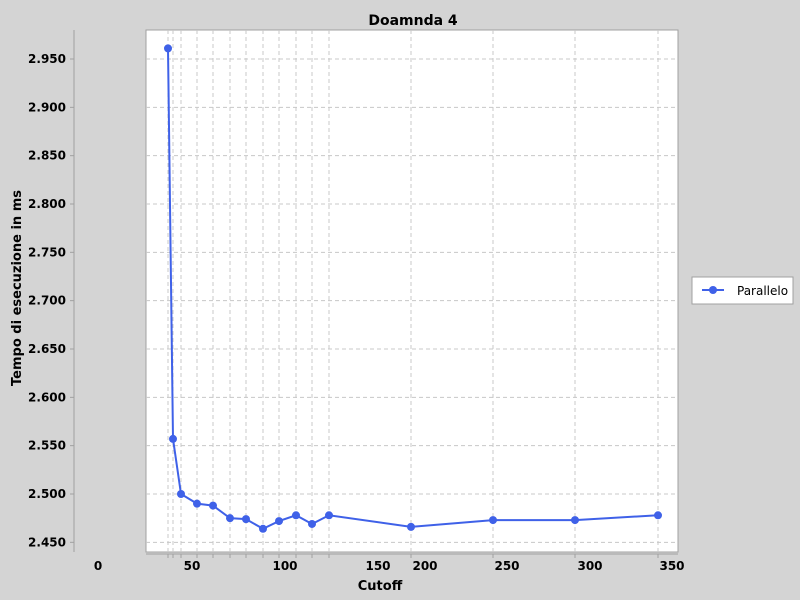  I want to click on legend-box, so click(742, 290).